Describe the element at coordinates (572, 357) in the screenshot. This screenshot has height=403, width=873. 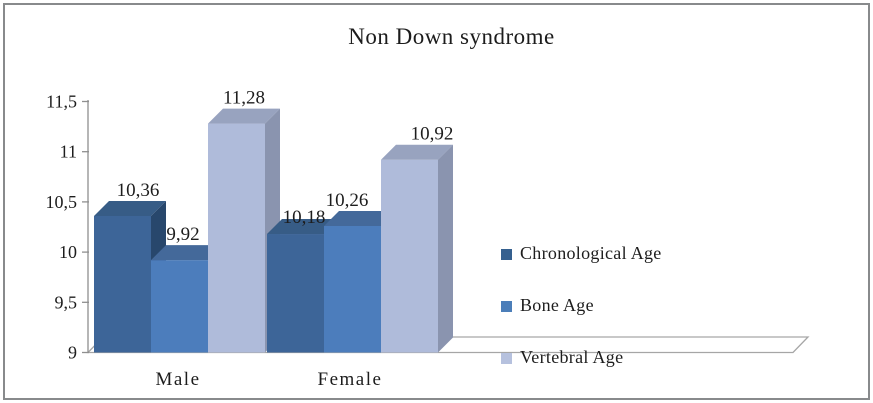
I see `legend-label: Vertebral Age` at that location.